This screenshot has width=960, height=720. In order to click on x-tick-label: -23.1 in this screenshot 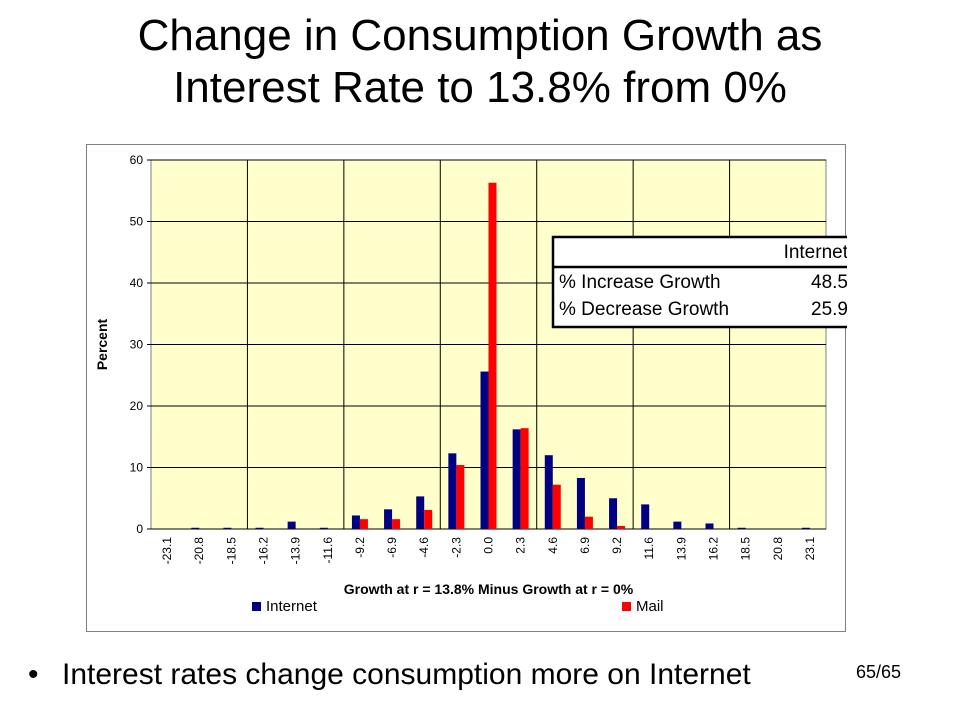, I will do `click(167, 551)`.